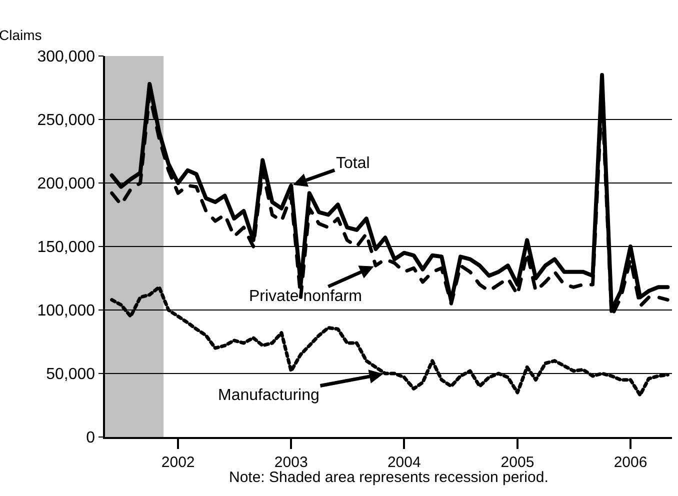 The image size is (678, 496). Describe the element at coordinates (66, 311) in the screenshot. I see `y-tick-label: 100,000` at that location.